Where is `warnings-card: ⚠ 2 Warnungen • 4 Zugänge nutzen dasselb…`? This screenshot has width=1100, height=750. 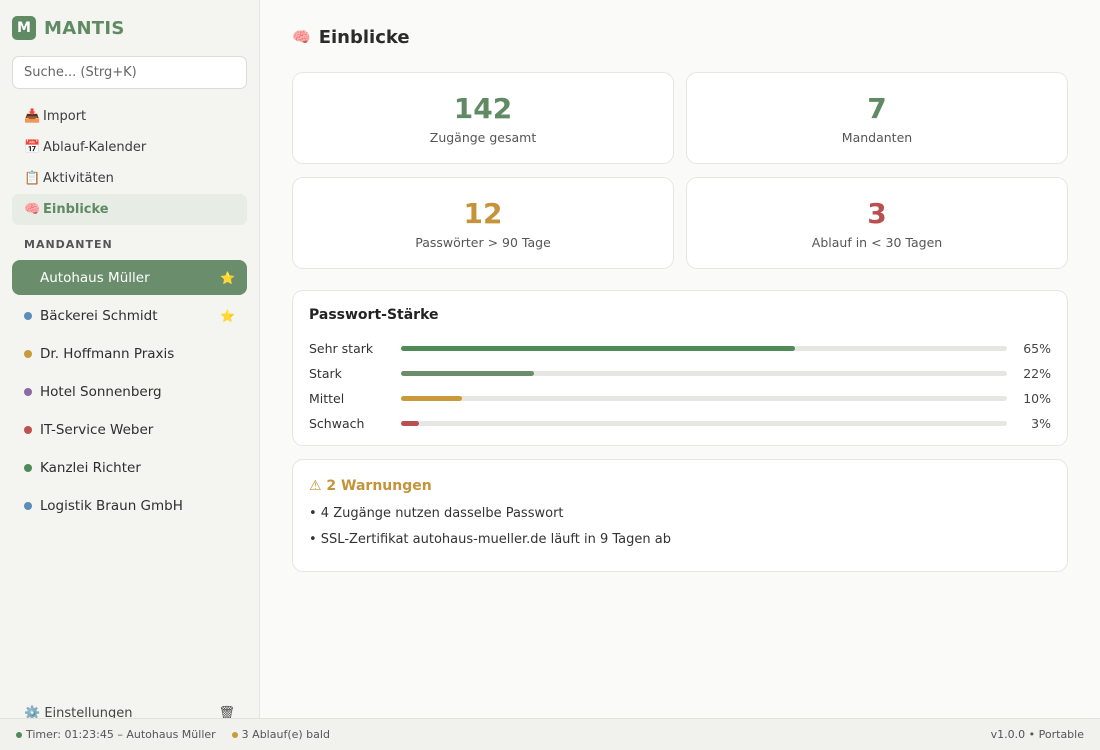
warnings-card: ⚠ 2 Warnungen • 4 Zugänge nutzen dasselb… is located at coordinates (680, 515).